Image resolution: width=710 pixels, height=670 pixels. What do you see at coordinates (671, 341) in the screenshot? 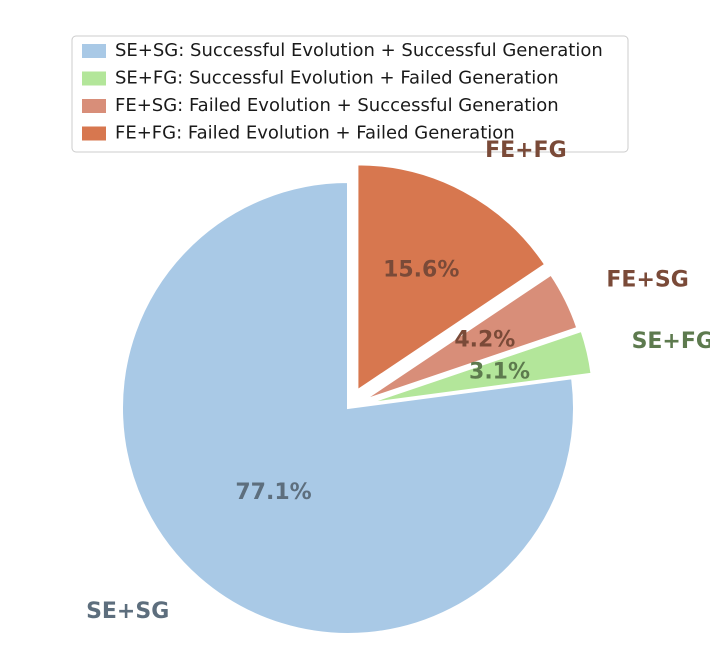
I see `category-label-se-fg: SE+FG` at bounding box center [671, 341].